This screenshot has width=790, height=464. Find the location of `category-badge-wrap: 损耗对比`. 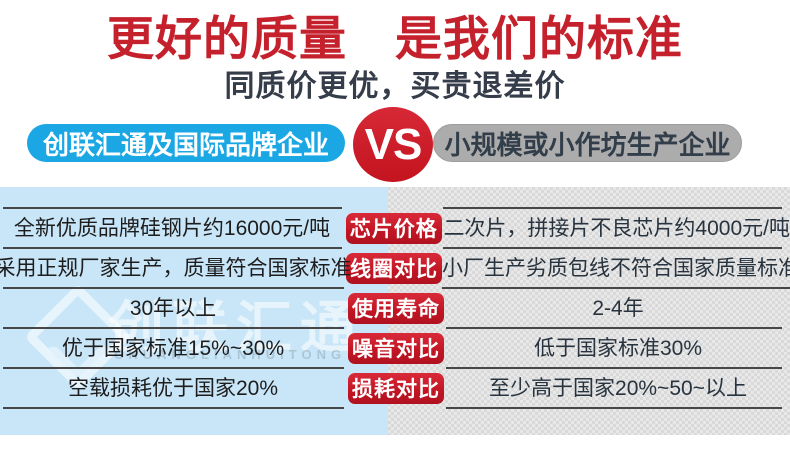

category-badge-wrap: 损耗对比 is located at coordinates (396, 388).